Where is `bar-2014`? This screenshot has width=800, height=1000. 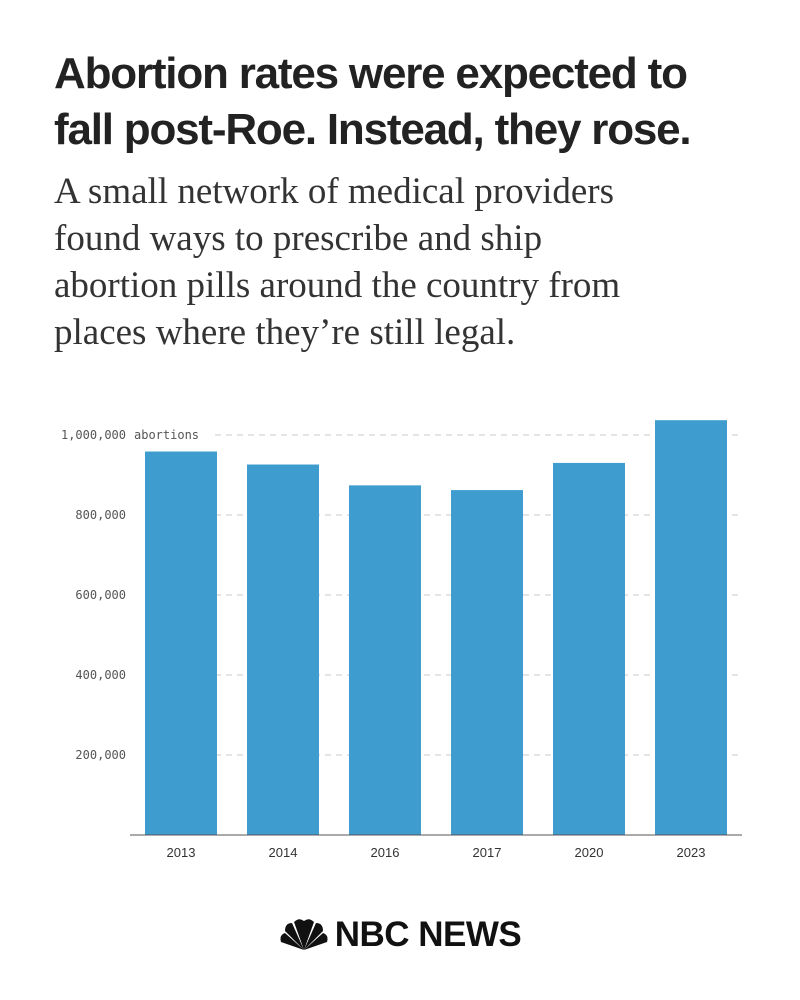
bar-2014 is located at coordinates (283, 649).